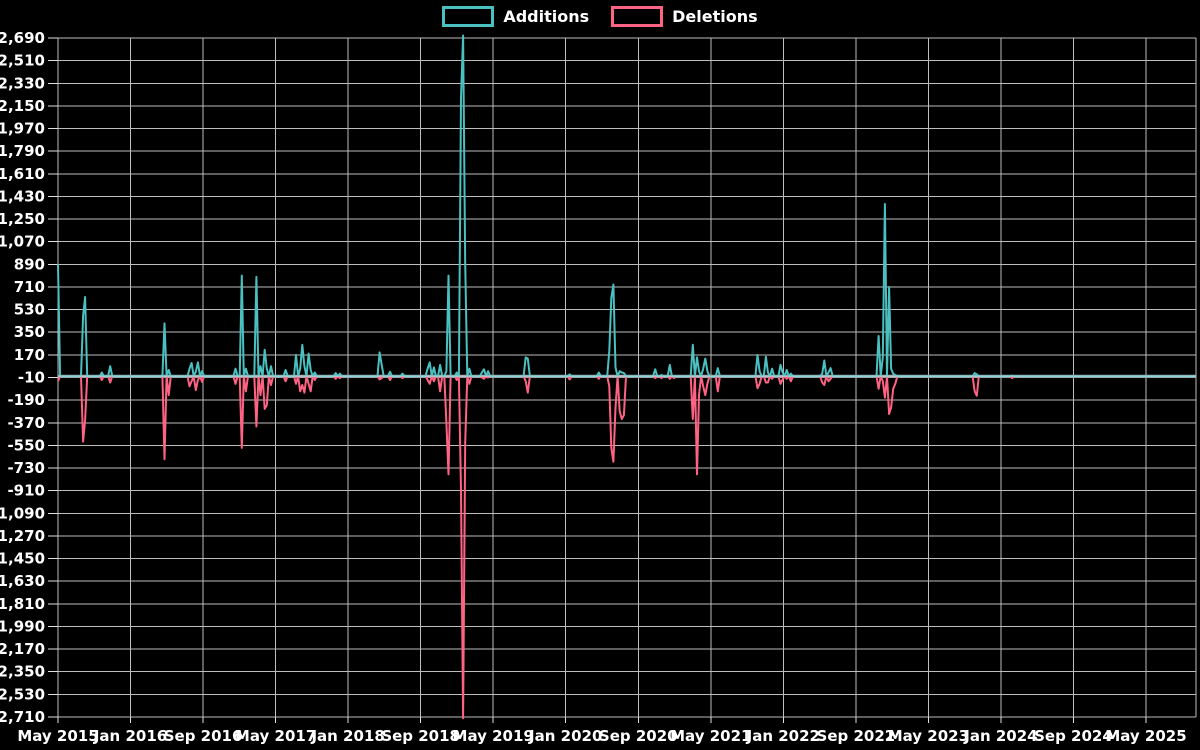 This screenshot has width=1200, height=750. What do you see at coordinates (1000, 736) in the screenshot?
I see `x-axis-label: Jan 2024` at bounding box center [1000, 736].